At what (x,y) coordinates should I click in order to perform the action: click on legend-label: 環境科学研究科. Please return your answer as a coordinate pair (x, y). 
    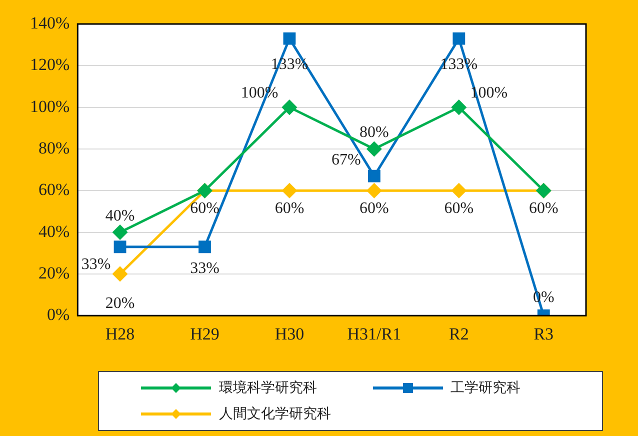
    Looking at the image, I should click on (268, 388).